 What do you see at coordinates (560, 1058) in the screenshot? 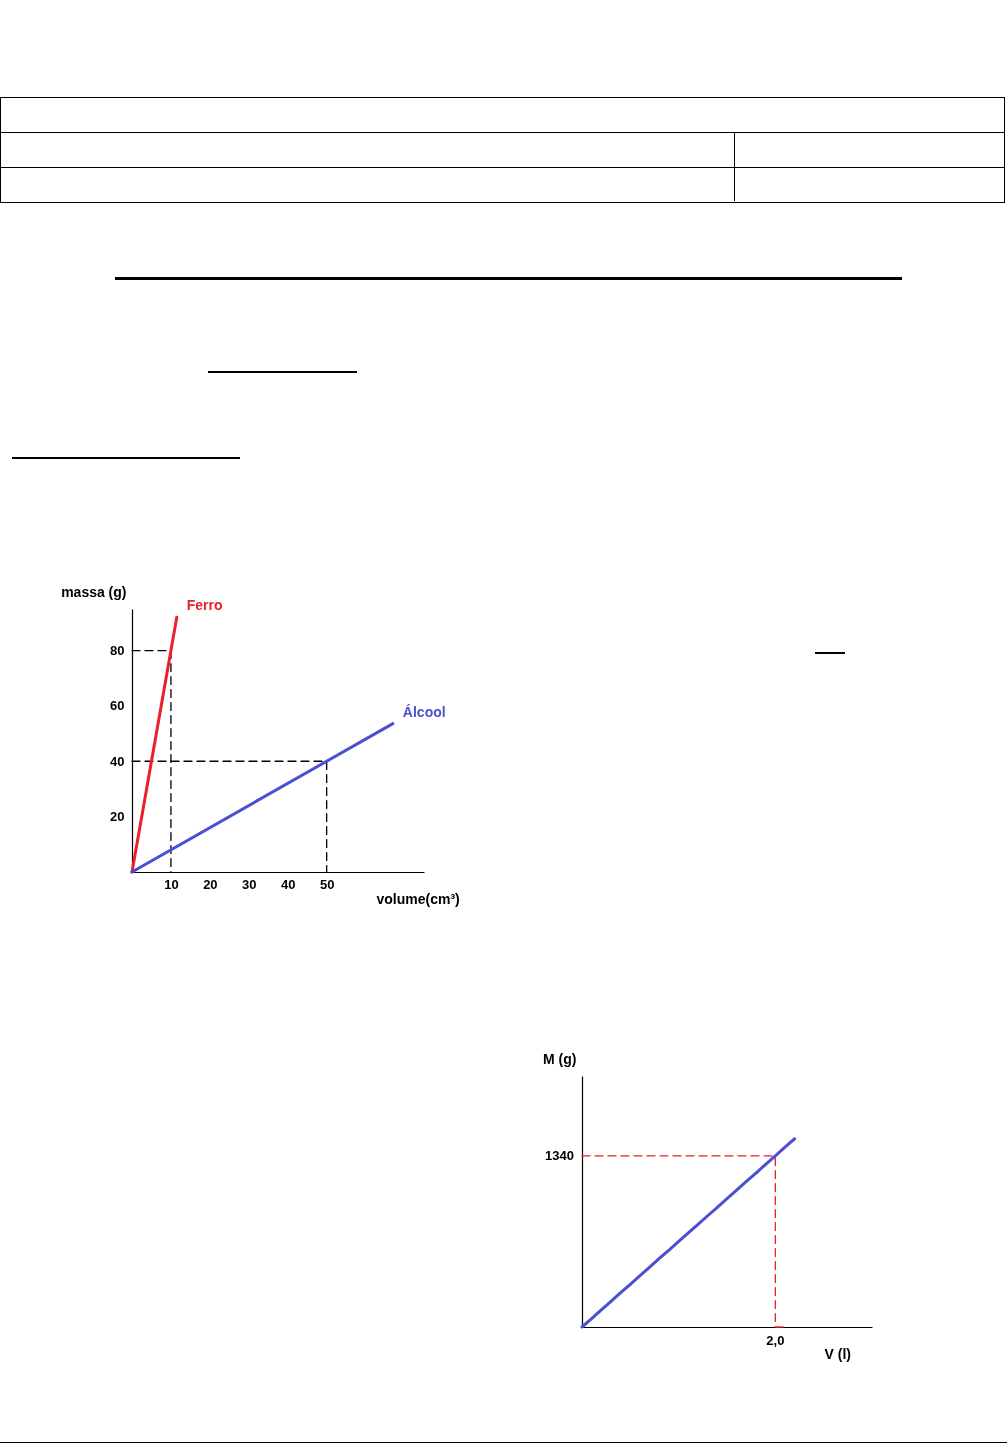
I see `y-axis-title: M (g)` at bounding box center [560, 1058].